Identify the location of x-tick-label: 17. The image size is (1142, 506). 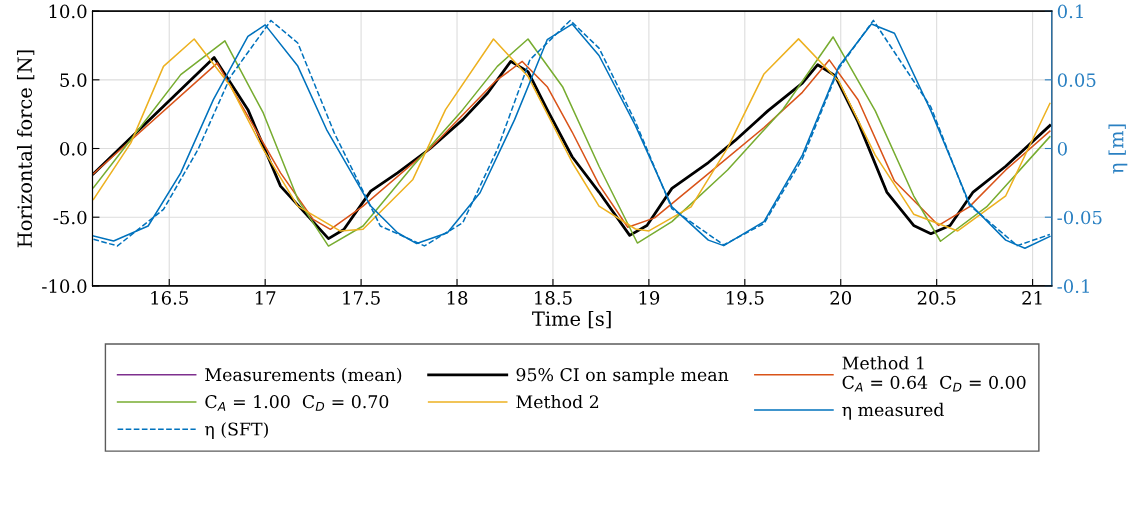
(265, 298).